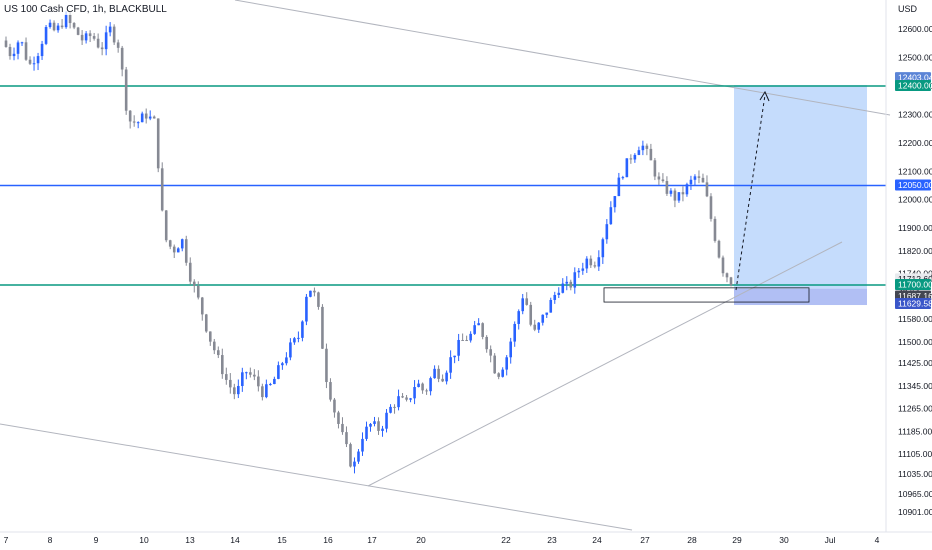  I want to click on level-badge-12400.00-bg, so click(913, 85).